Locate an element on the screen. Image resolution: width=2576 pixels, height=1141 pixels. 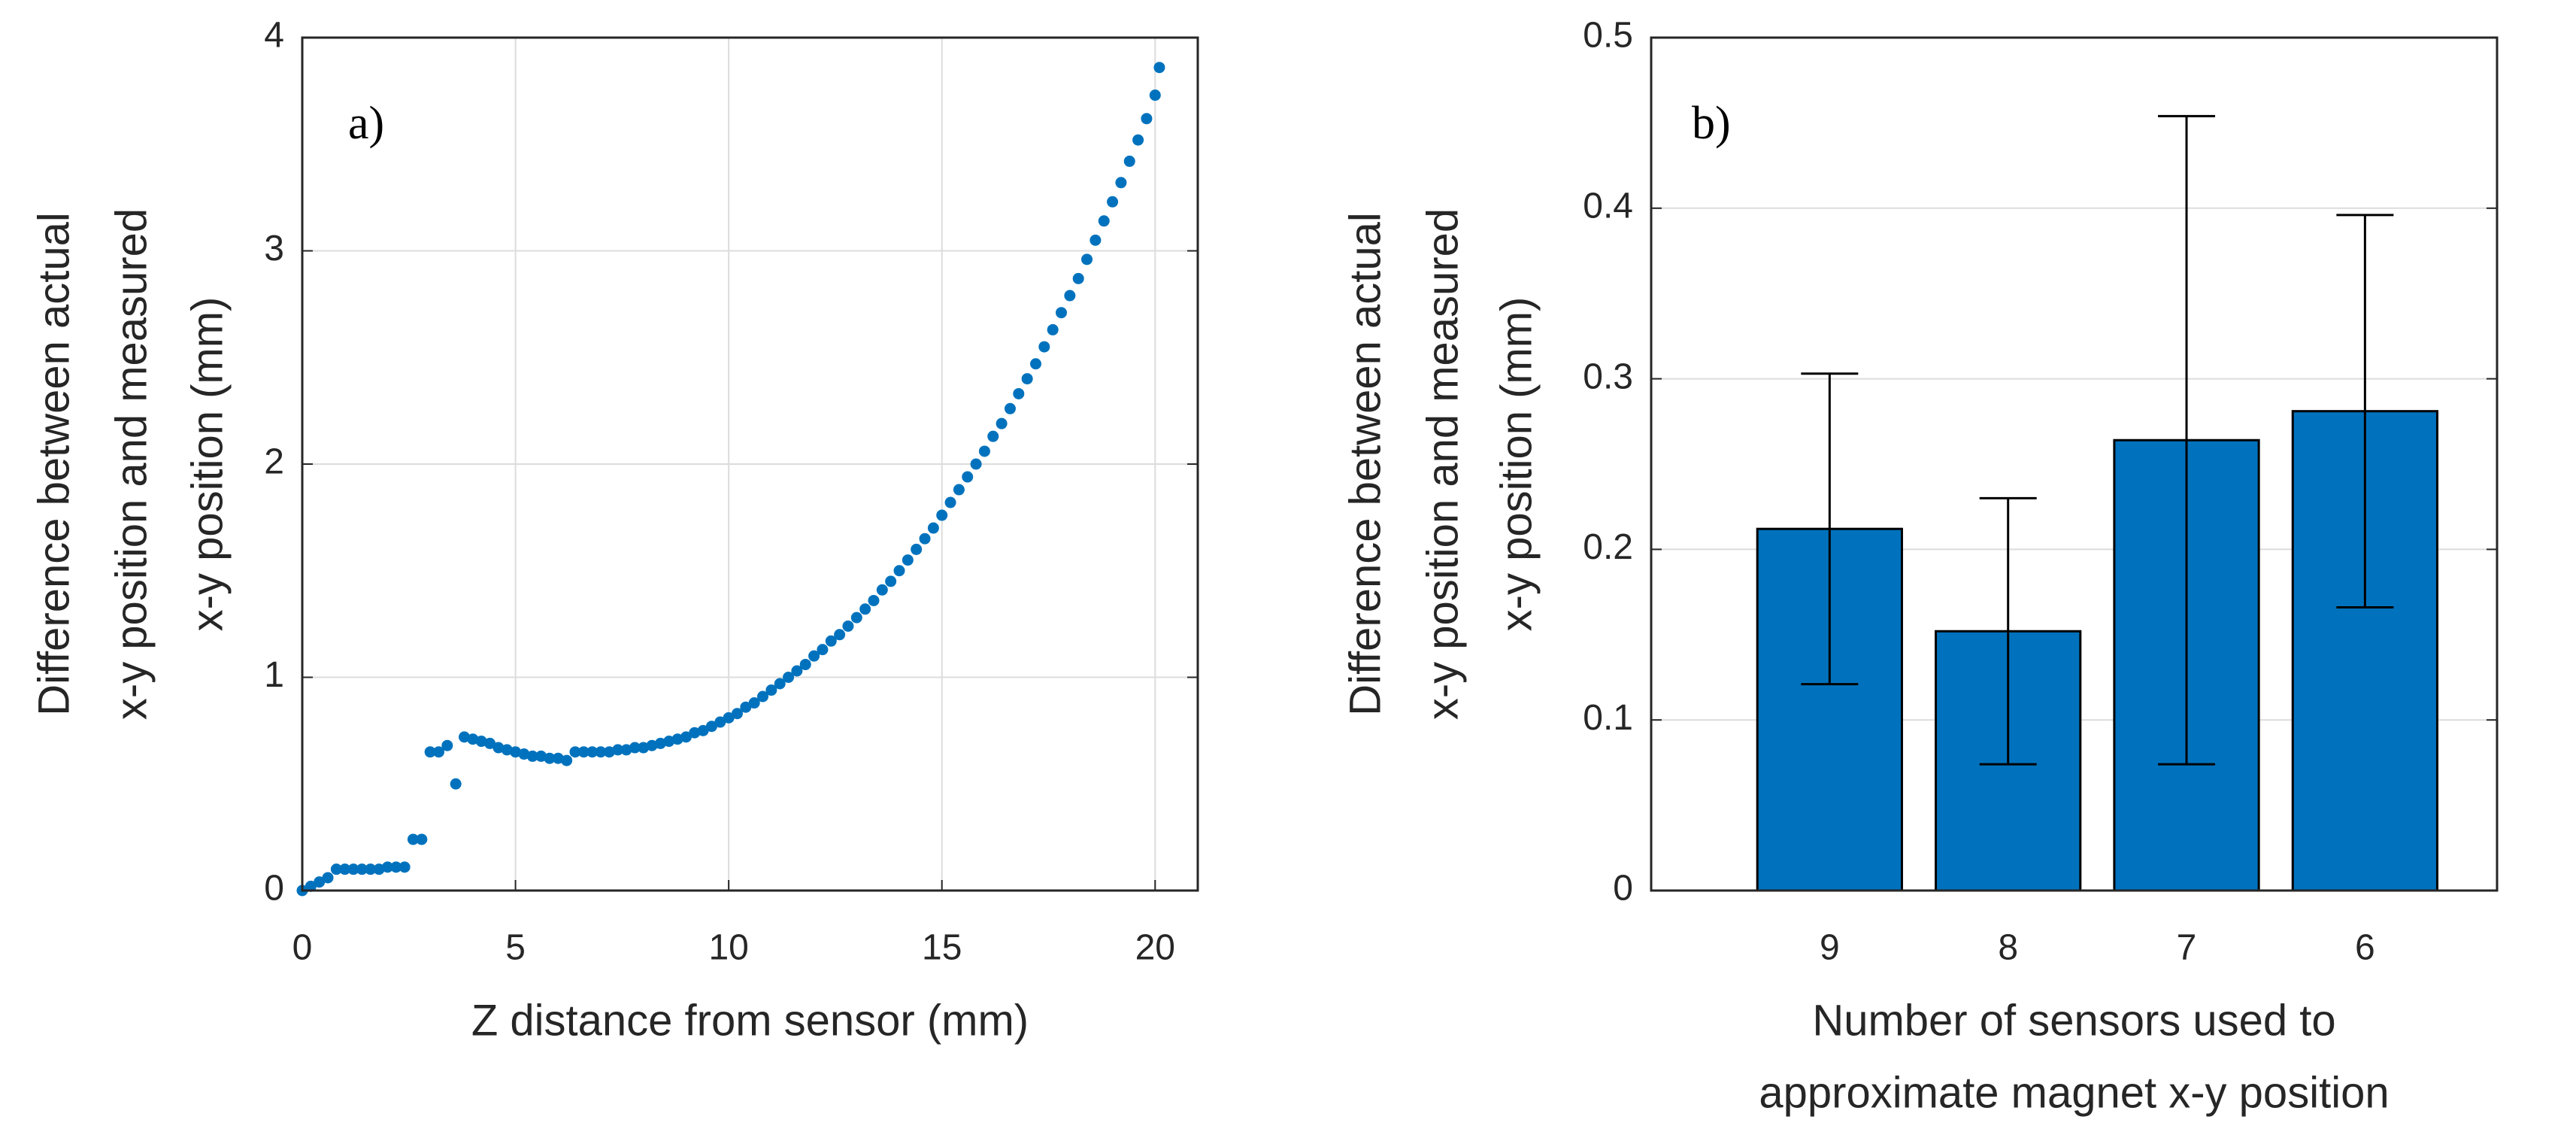
x-tick-label: 20 is located at coordinates (1155, 948).